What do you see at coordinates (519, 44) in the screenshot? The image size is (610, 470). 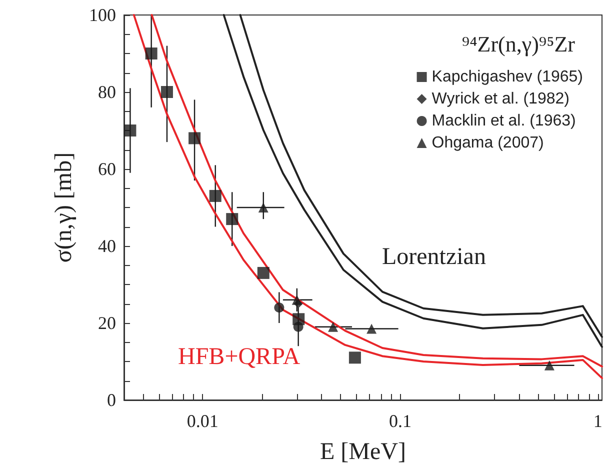 I see `text: ⁹⁴Zr(n,γ)⁹⁵Zr` at bounding box center [519, 44].